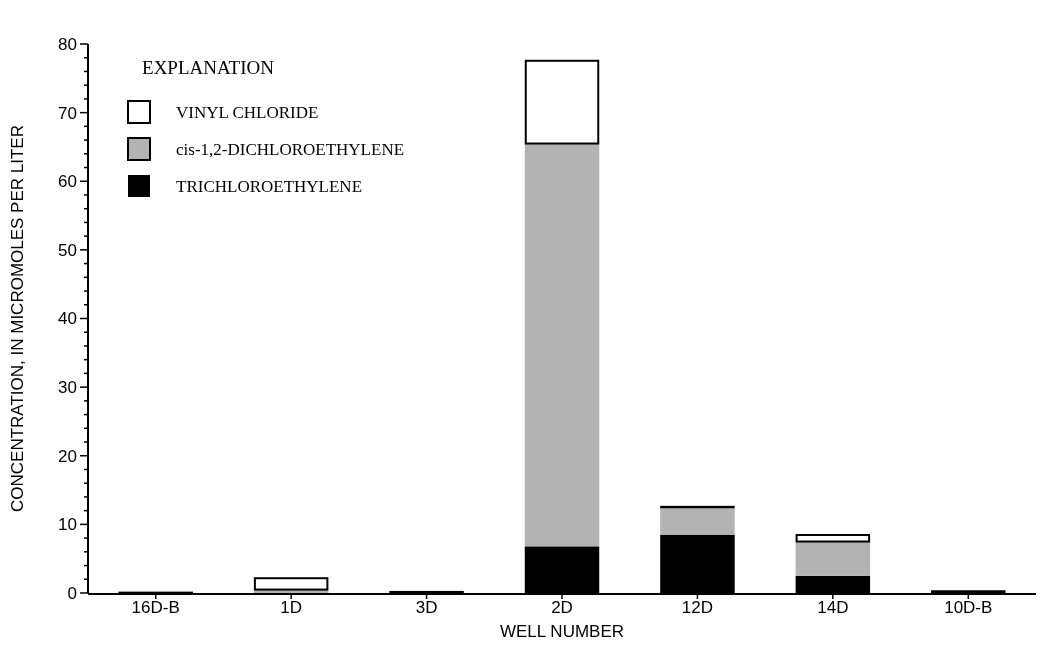 This screenshot has width=1051, height=653. What do you see at coordinates (833, 607) in the screenshot?
I see `x-tick-label: 14D` at bounding box center [833, 607].